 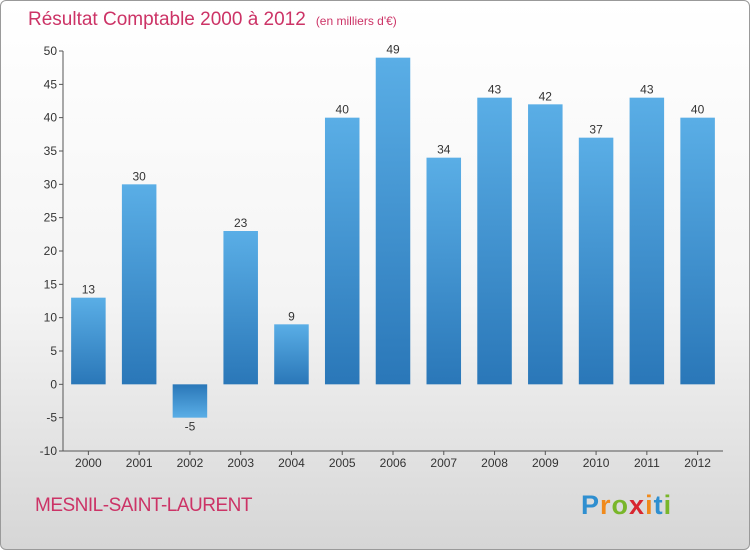 I want to click on bar-2001, so click(x=139, y=284).